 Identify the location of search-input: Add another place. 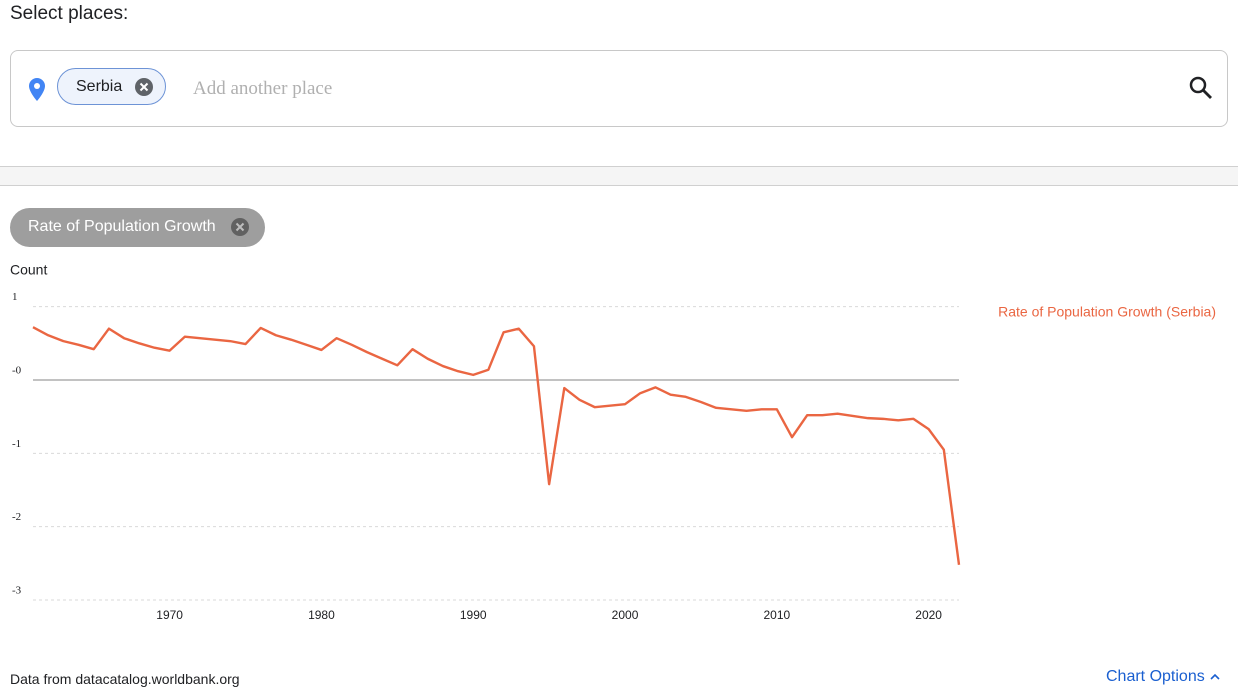
(263, 88).